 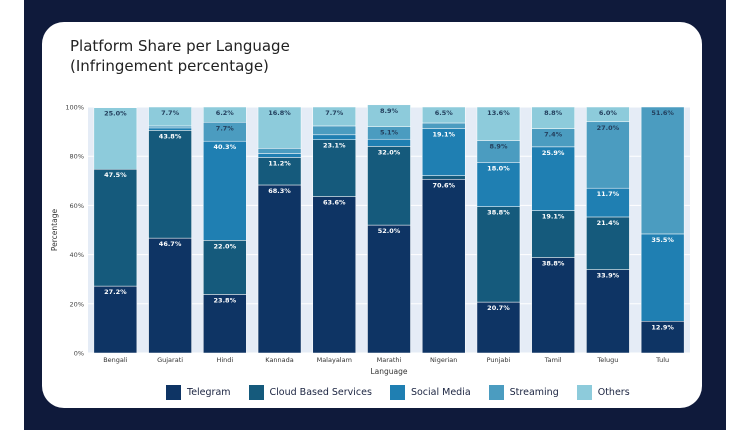 What do you see at coordinates (279, 191) in the screenshot?
I see `data-label: 68.3%` at bounding box center [279, 191].